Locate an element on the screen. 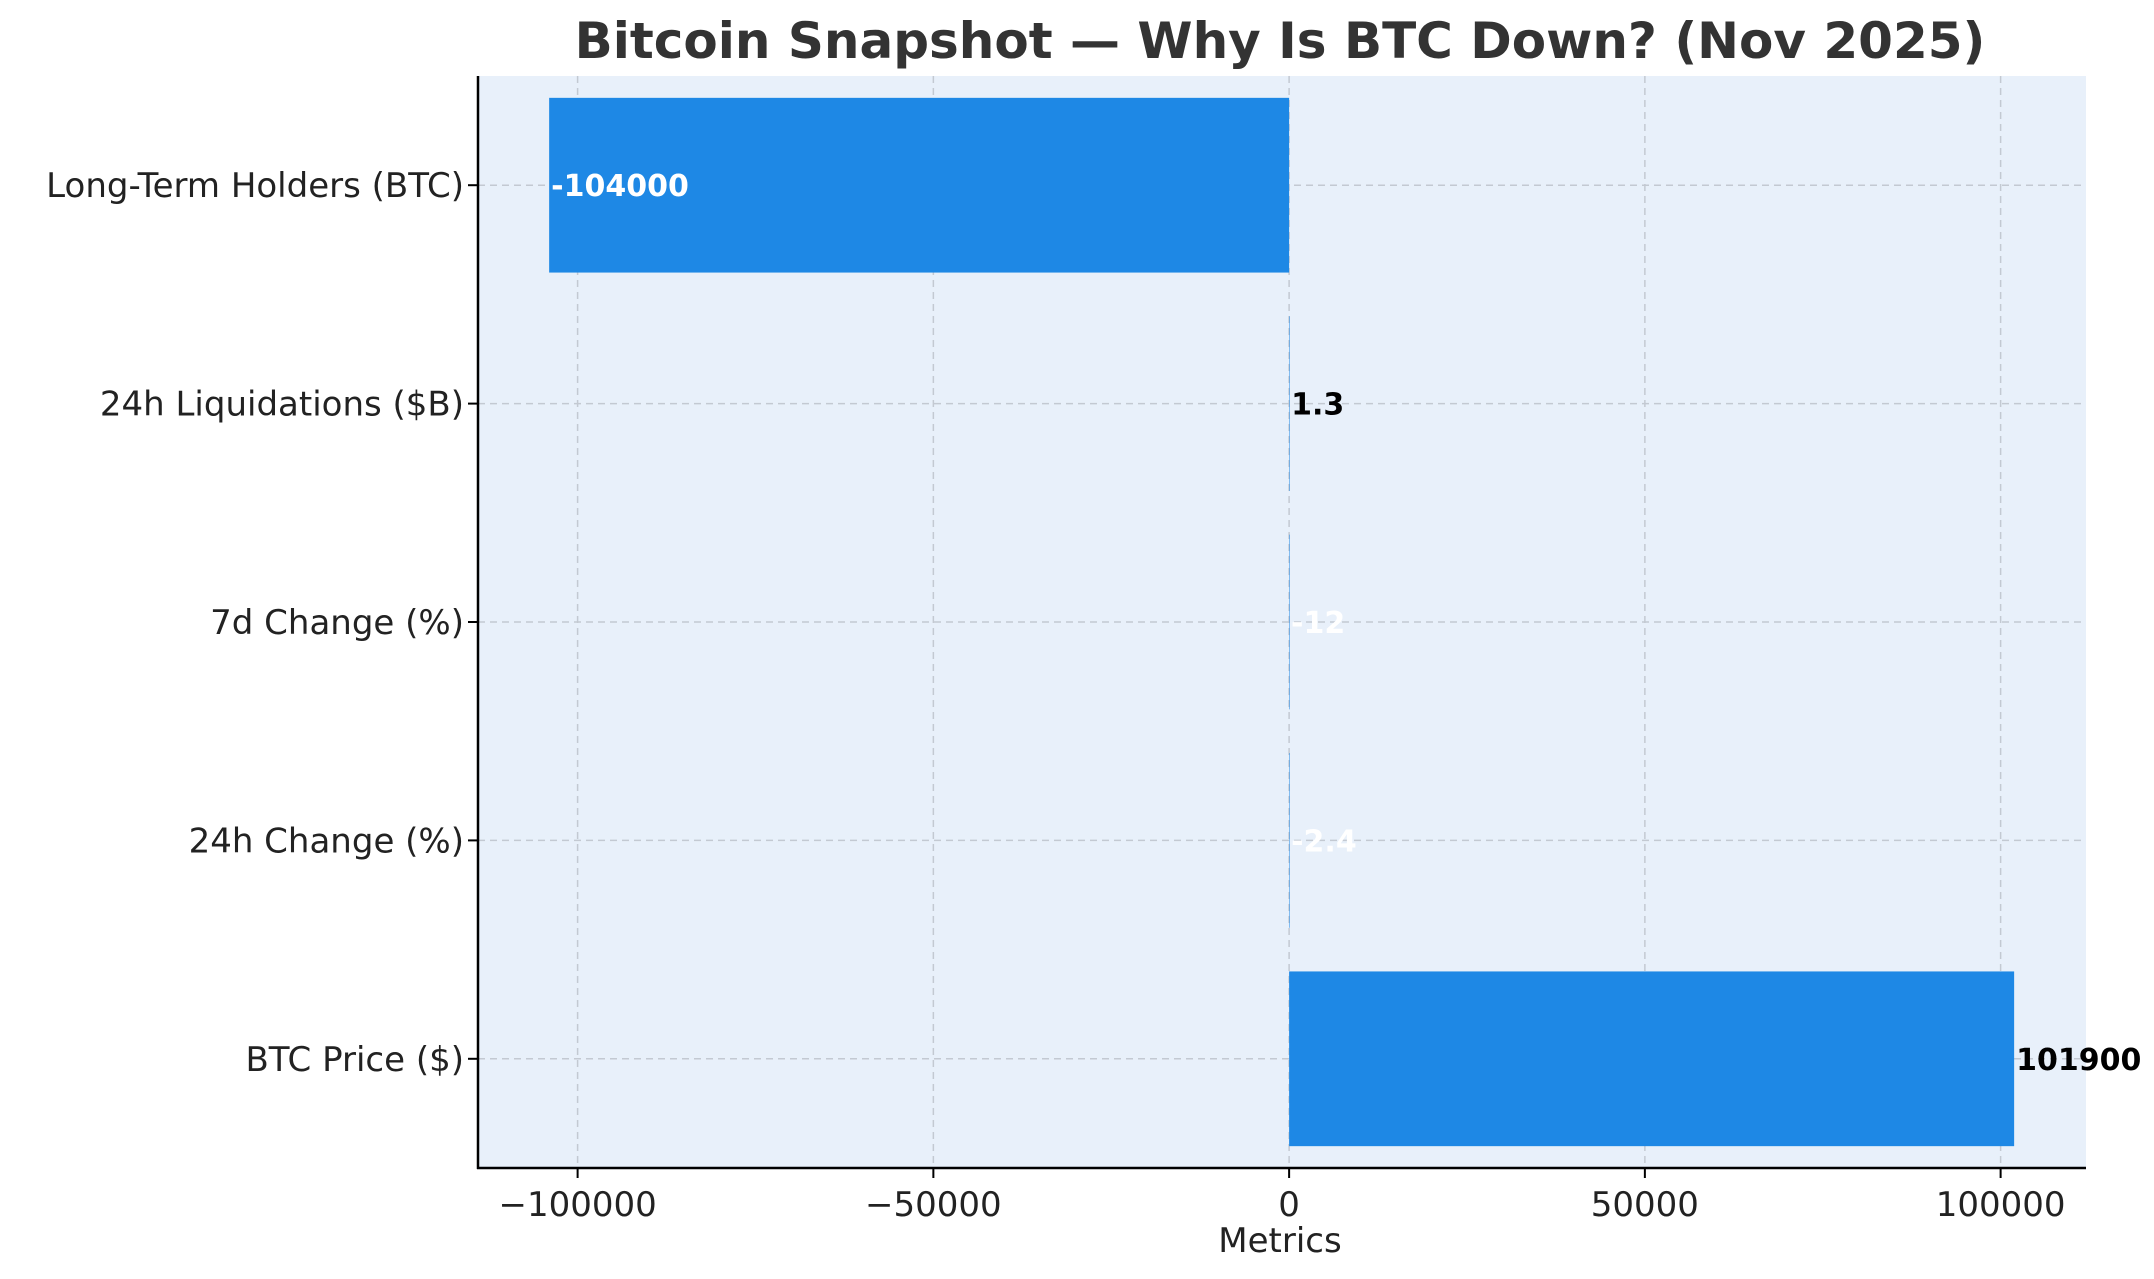 This screenshot has width=2154, height=1279. data-label: -104000 is located at coordinates (620, 186).